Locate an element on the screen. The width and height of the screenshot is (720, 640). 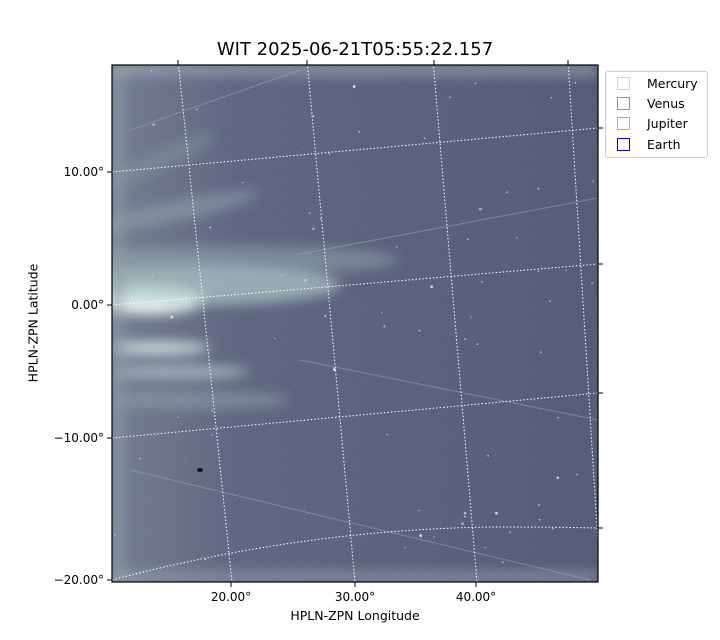
legend: Mercury Venus Jupiter Earth is located at coordinates (656, 114).